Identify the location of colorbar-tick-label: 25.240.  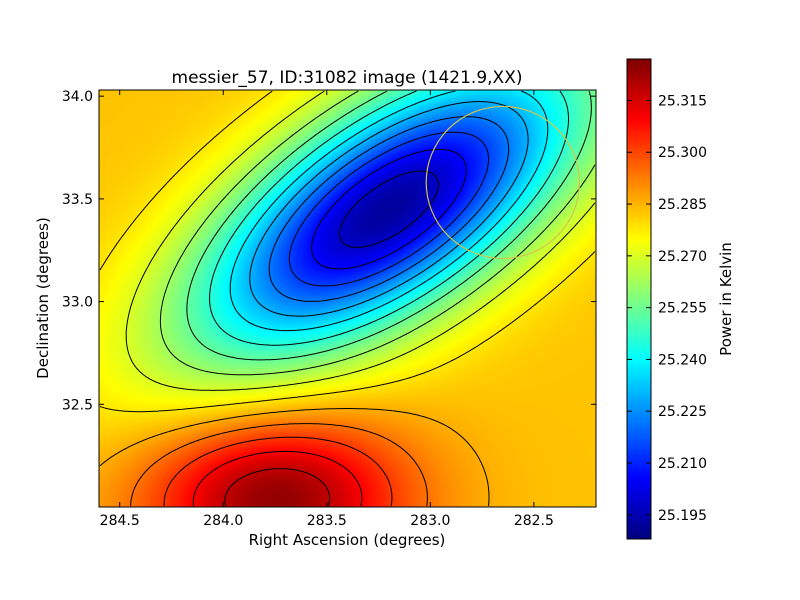
(682, 360).